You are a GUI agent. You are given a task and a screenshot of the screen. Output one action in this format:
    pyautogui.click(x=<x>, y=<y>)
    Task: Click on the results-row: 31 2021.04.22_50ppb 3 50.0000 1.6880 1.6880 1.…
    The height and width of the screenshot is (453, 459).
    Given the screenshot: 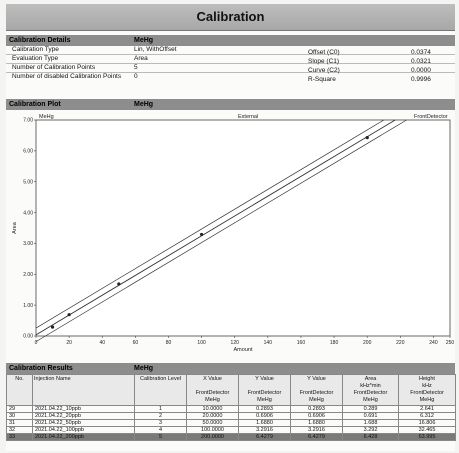 What is the action you would take?
    pyautogui.click(x=231, y=423)
    